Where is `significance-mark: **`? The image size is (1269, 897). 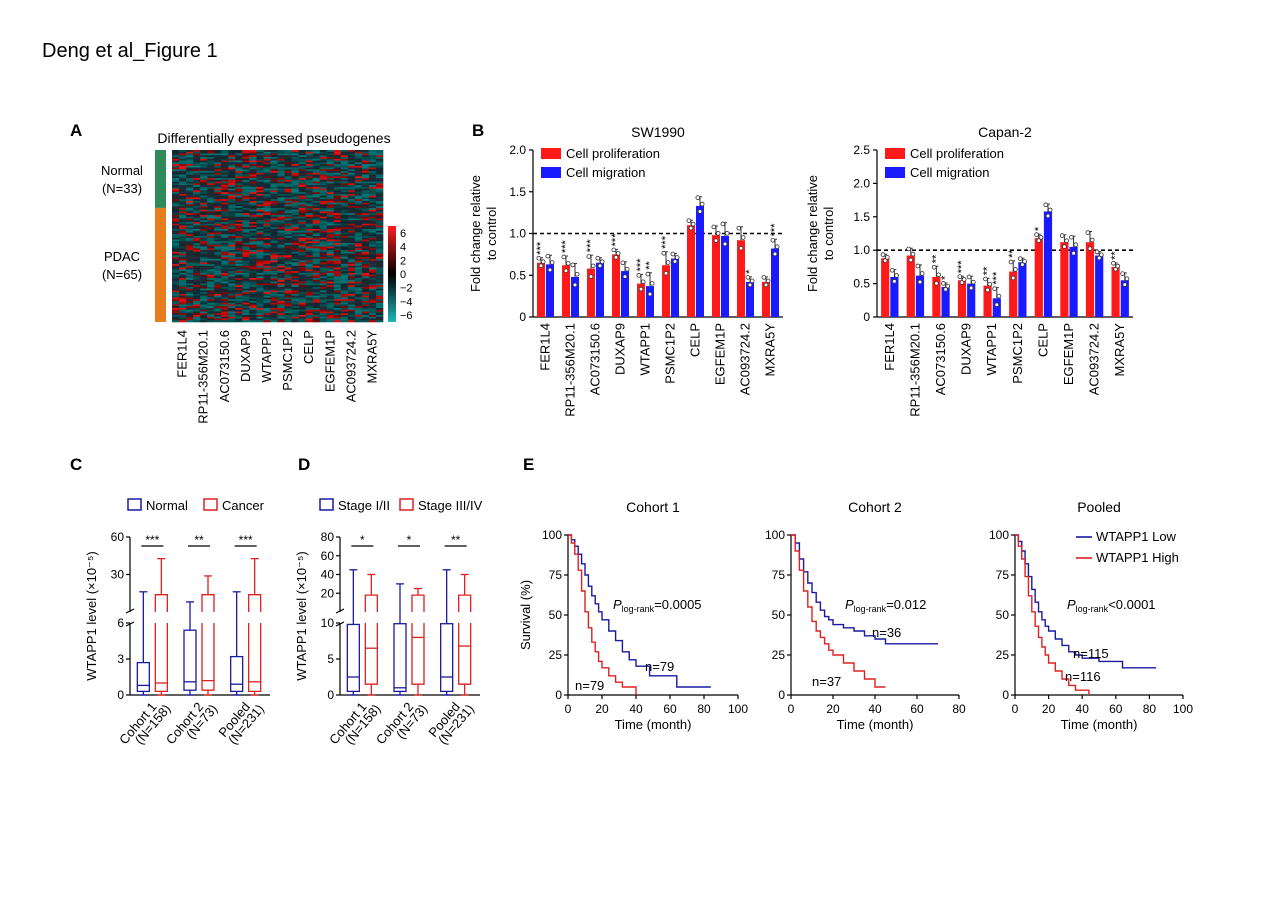 significance-mark: ** is located at coordinates (988, 270).